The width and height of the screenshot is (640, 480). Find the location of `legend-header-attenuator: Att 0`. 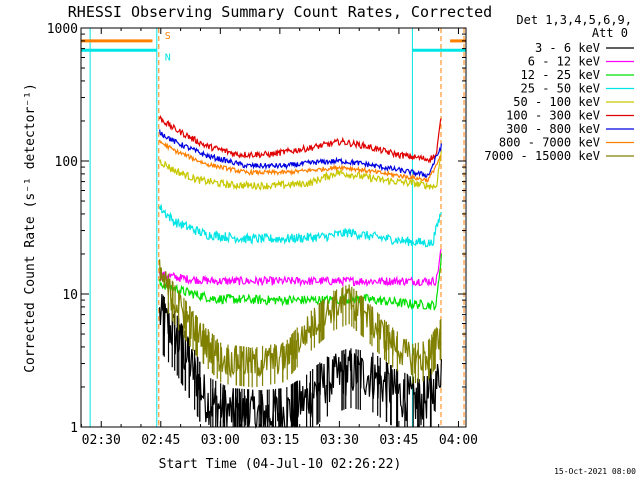

legend-header-attenuator: Att 0 is located at coordinates (610, 33).